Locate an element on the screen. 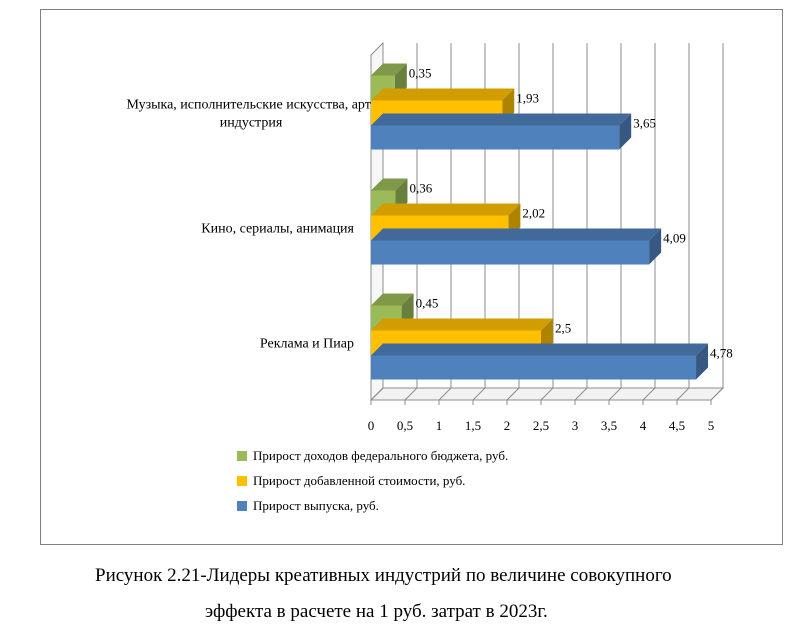 The height and width of the screenshot is (636, 800). x-tick-label-2: 1 is located at coordinates (439, 425).